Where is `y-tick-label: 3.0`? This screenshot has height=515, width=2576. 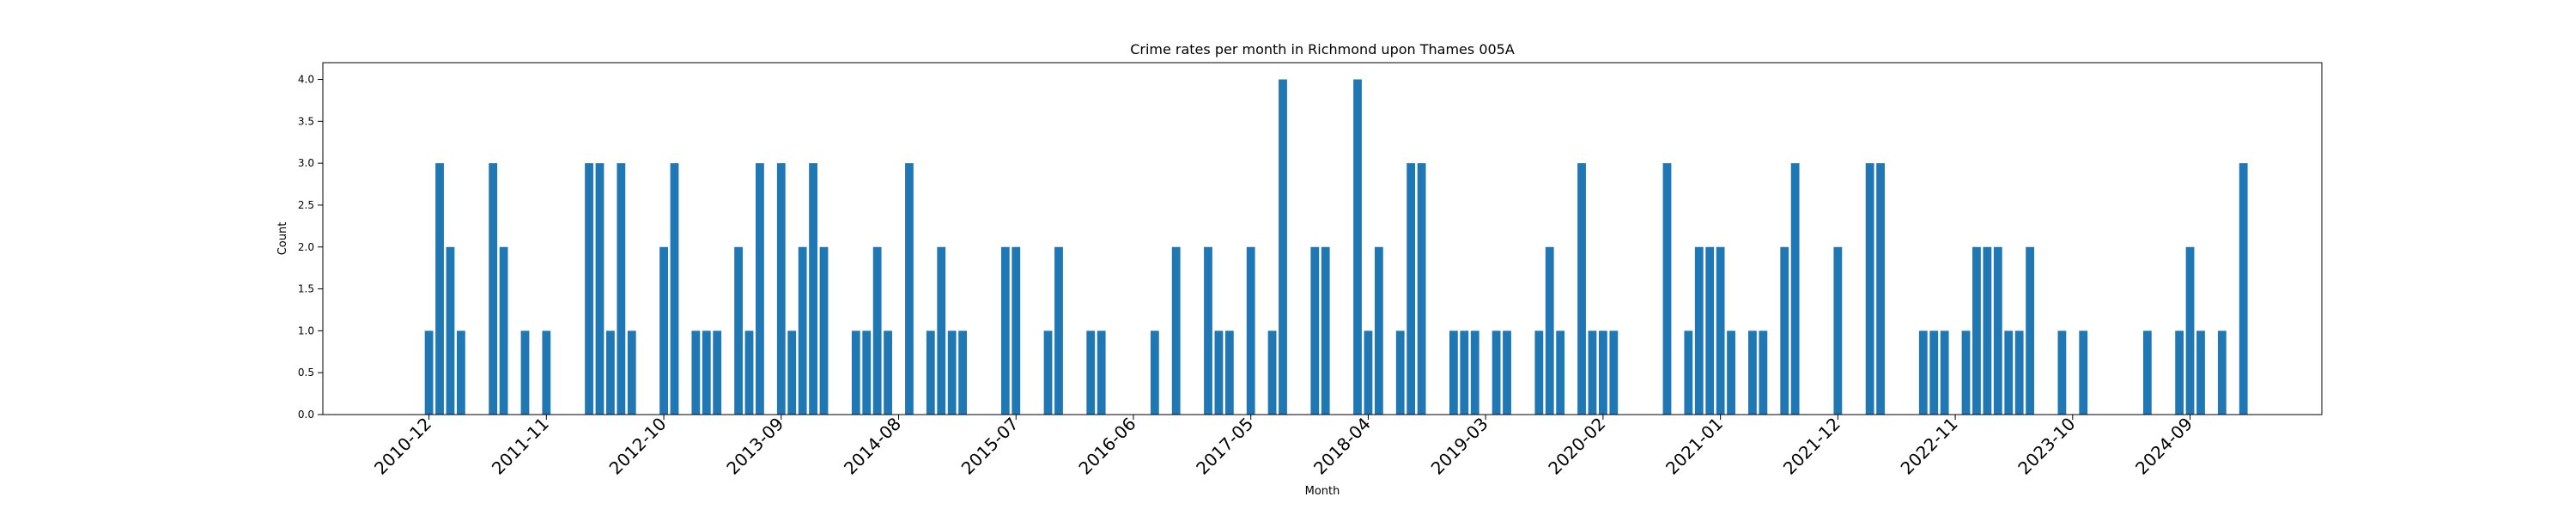 y-tick-label: 3.0 is located at coordinates (306, 163).